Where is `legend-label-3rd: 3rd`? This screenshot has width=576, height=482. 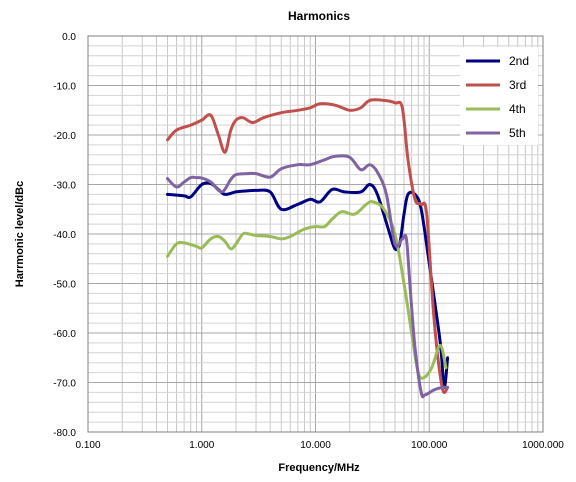 legend-label-3rd: 3rd is located at coordinates (517, 85).